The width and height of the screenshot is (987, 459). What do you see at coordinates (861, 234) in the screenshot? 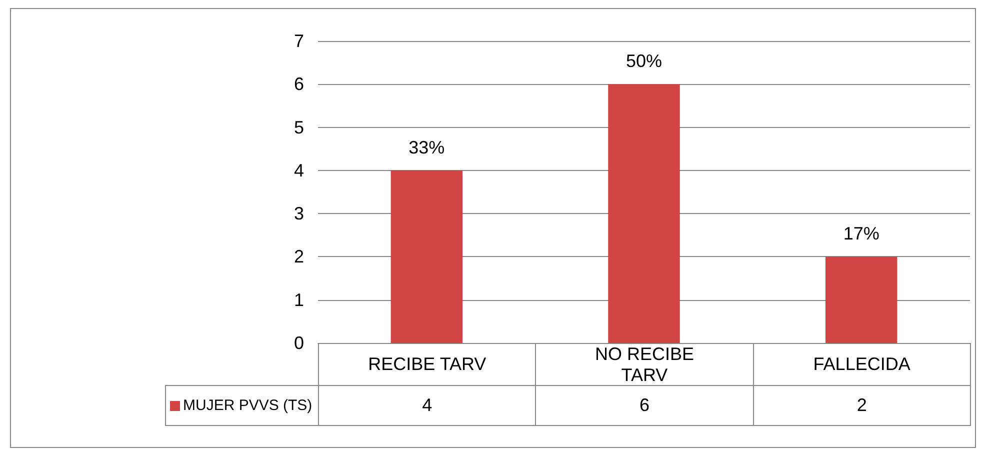
I see `annotation: 17%` at bounding box center [861, 234].